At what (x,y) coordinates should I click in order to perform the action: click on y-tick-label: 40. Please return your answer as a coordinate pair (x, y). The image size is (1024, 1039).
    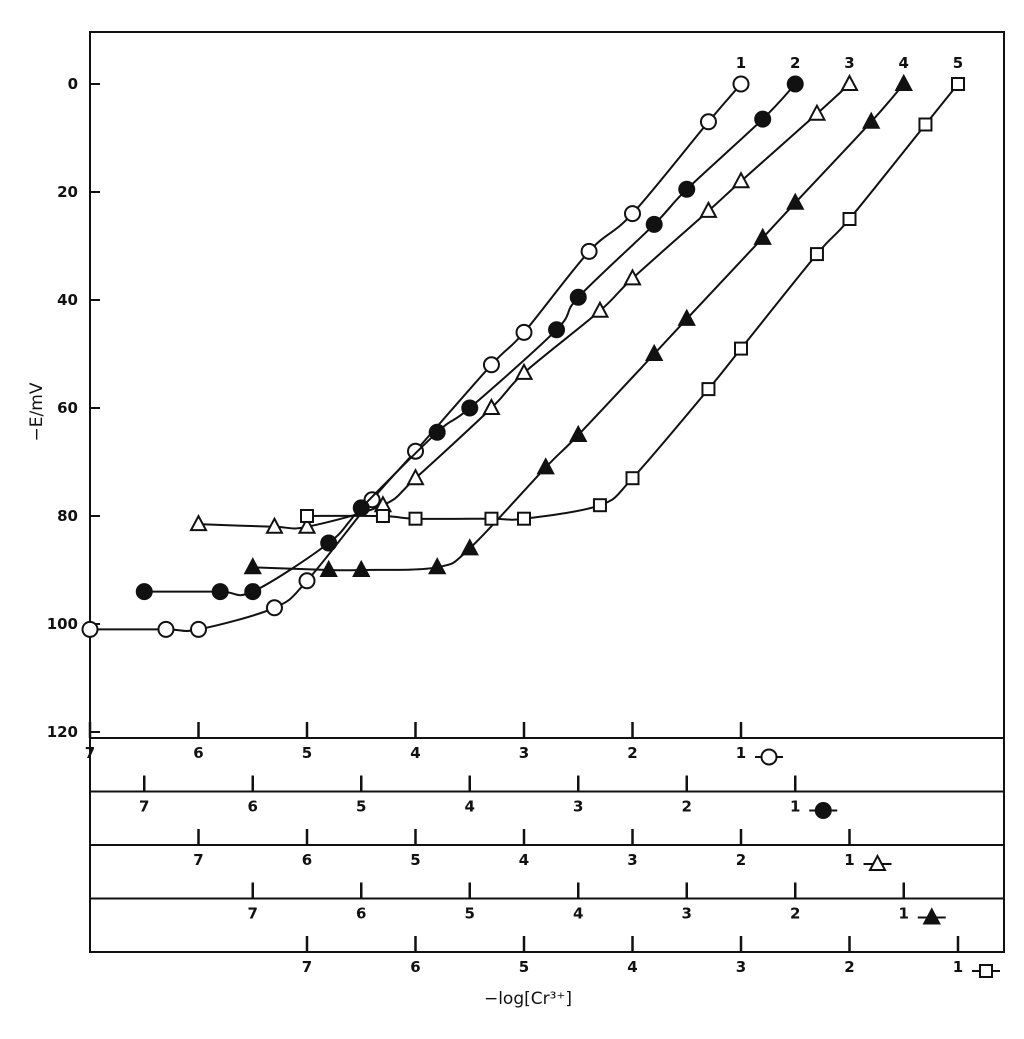
    Looking at the image, I should click on (67, 300).